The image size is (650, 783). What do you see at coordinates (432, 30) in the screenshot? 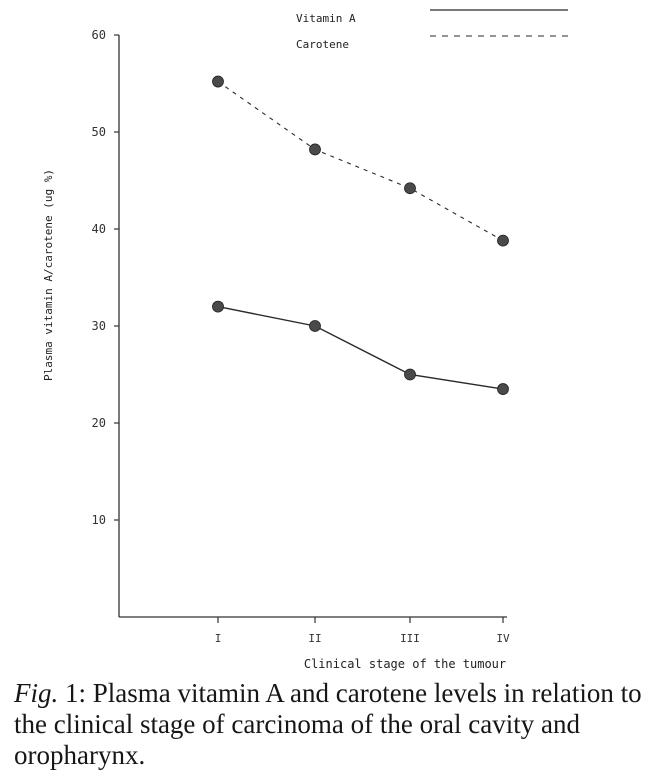
I see `legend: Vitamin A Carotene` at bounding box center [432, 30].